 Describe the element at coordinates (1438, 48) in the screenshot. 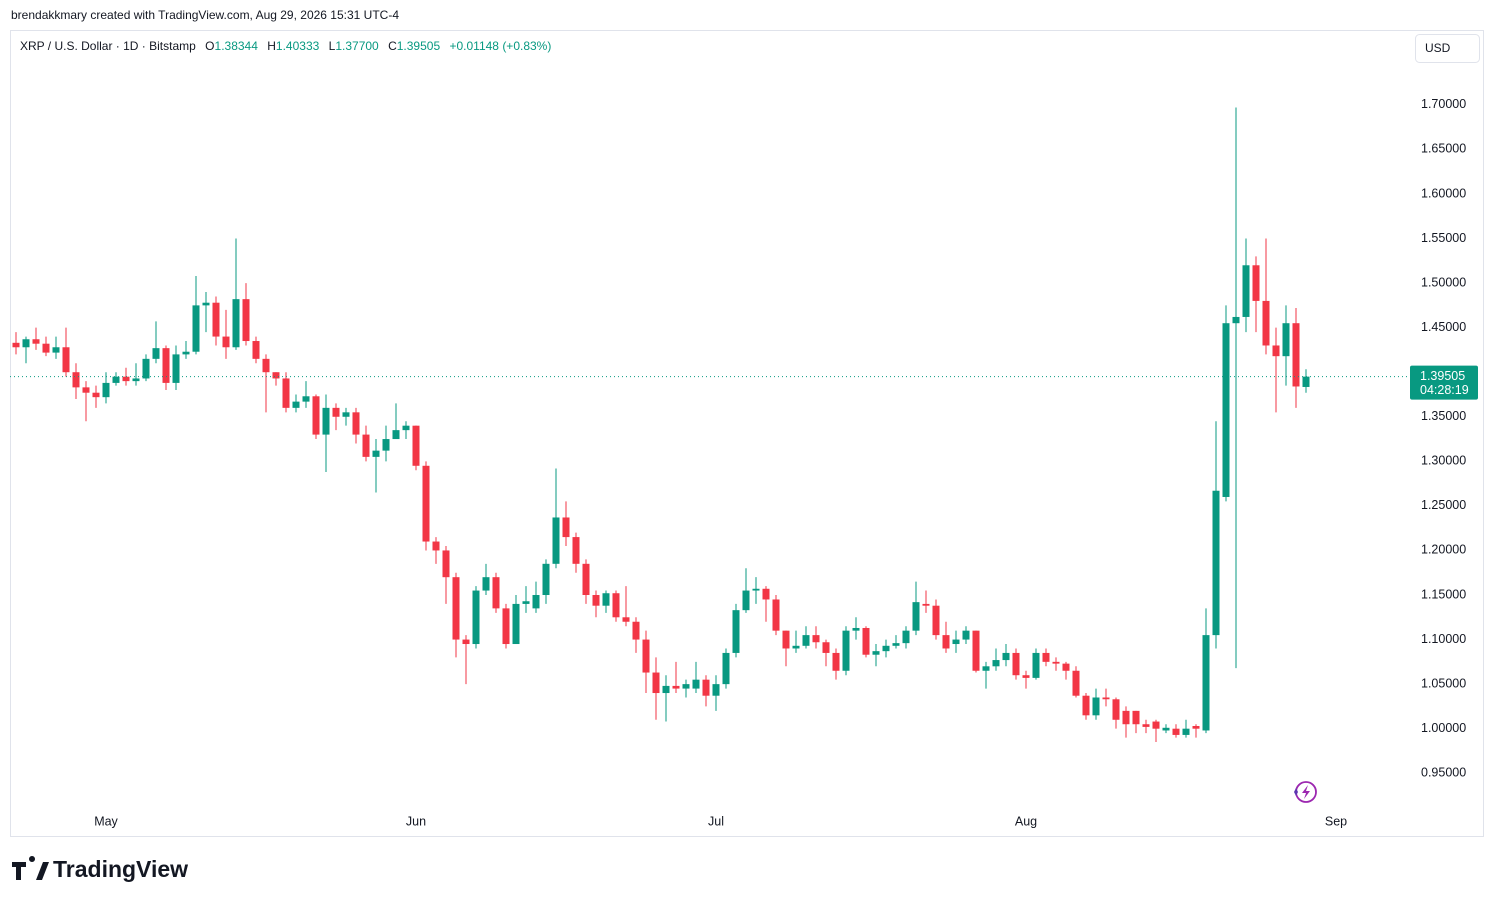

I see `currency-text: USD` at that location.